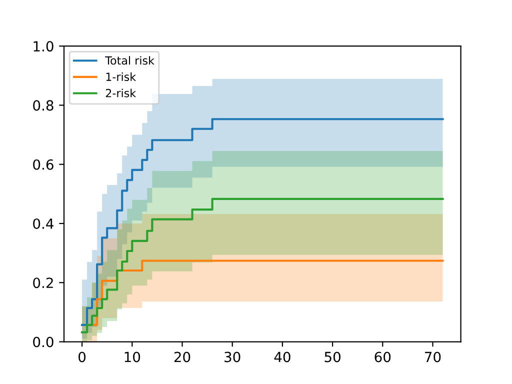 Image resolution: width=512 pixels, height=384 pixels. Describe the element at coordinates (332, 357) in the screenshot. I see `x-tick-label: 50` at that location.